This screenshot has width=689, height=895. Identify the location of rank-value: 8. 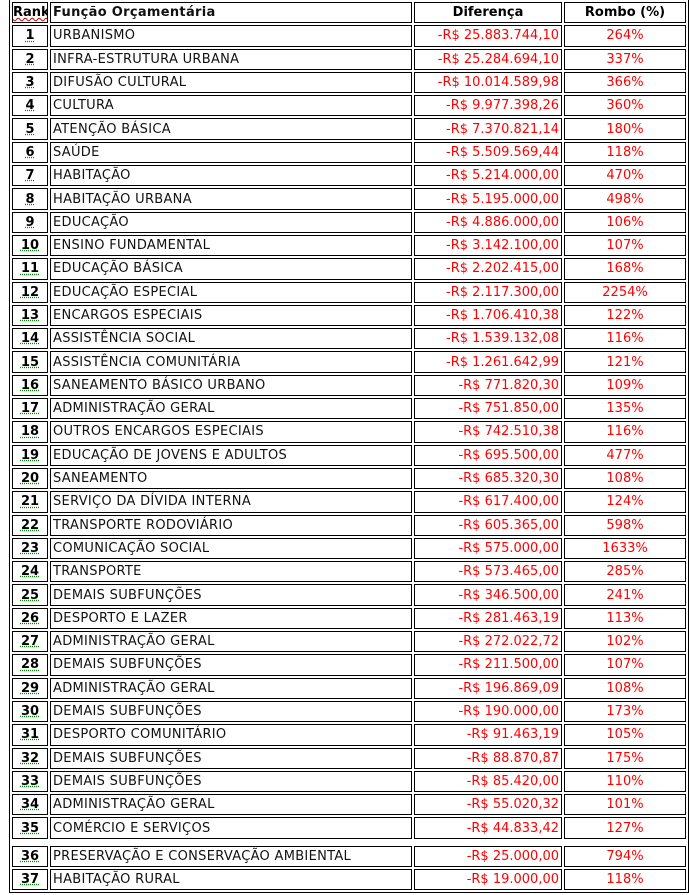
(30, 199).